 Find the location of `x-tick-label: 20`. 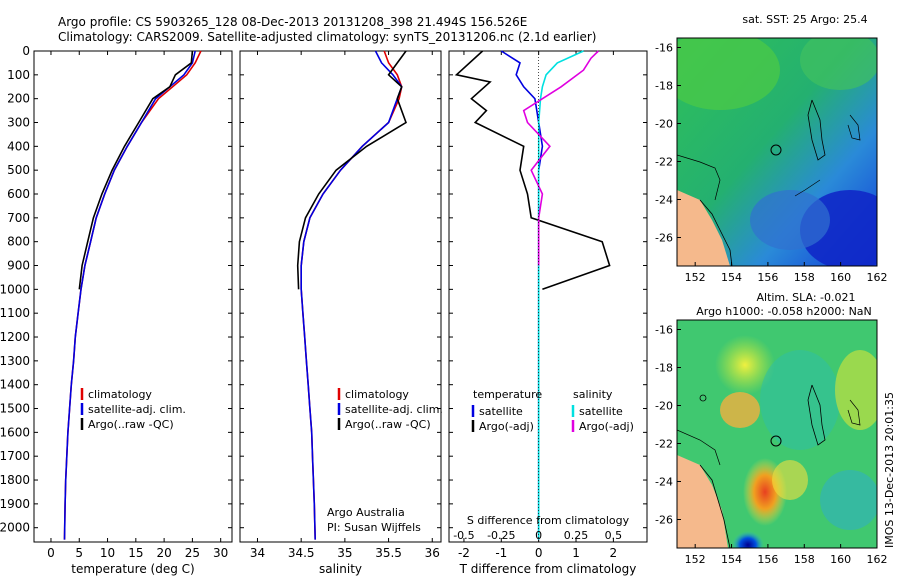

x-tick-label: 20 is located at coordinates (163, 553).